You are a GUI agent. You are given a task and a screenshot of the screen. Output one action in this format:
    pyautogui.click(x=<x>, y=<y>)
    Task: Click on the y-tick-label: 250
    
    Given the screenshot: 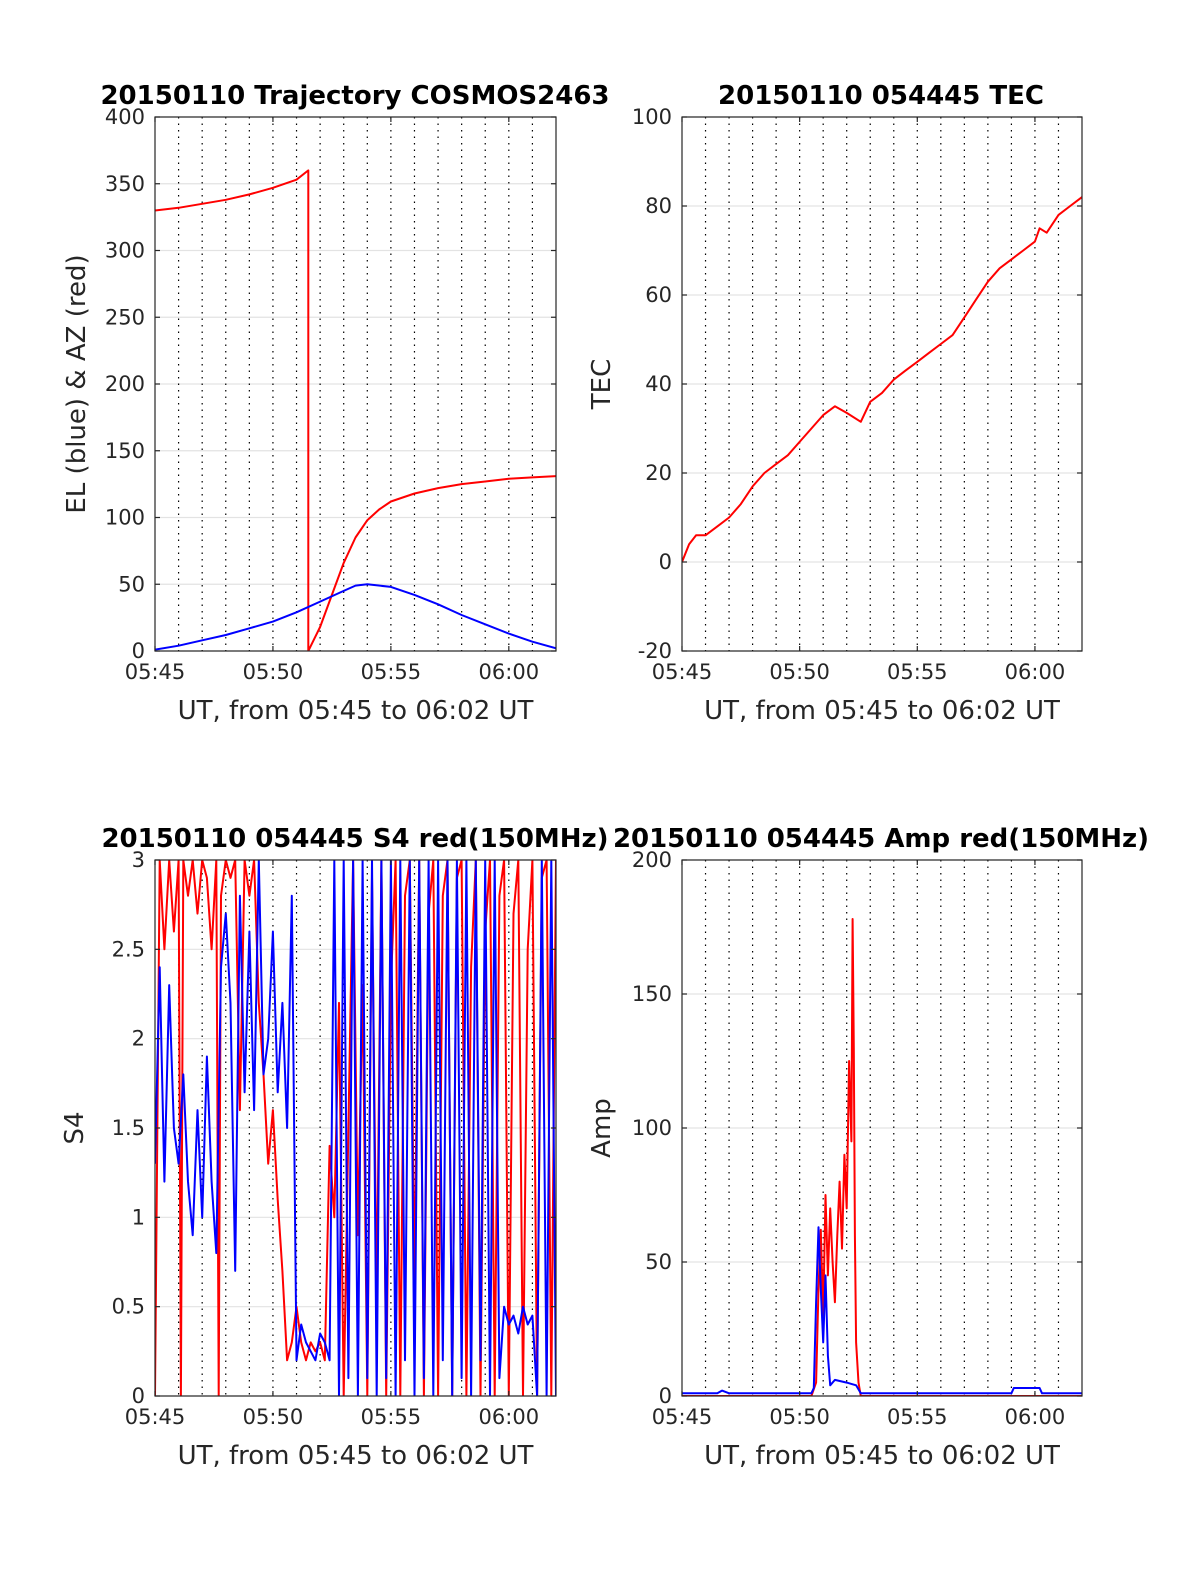 What is the action you would take?
    pyautogui.click(x=125, y=317)
    